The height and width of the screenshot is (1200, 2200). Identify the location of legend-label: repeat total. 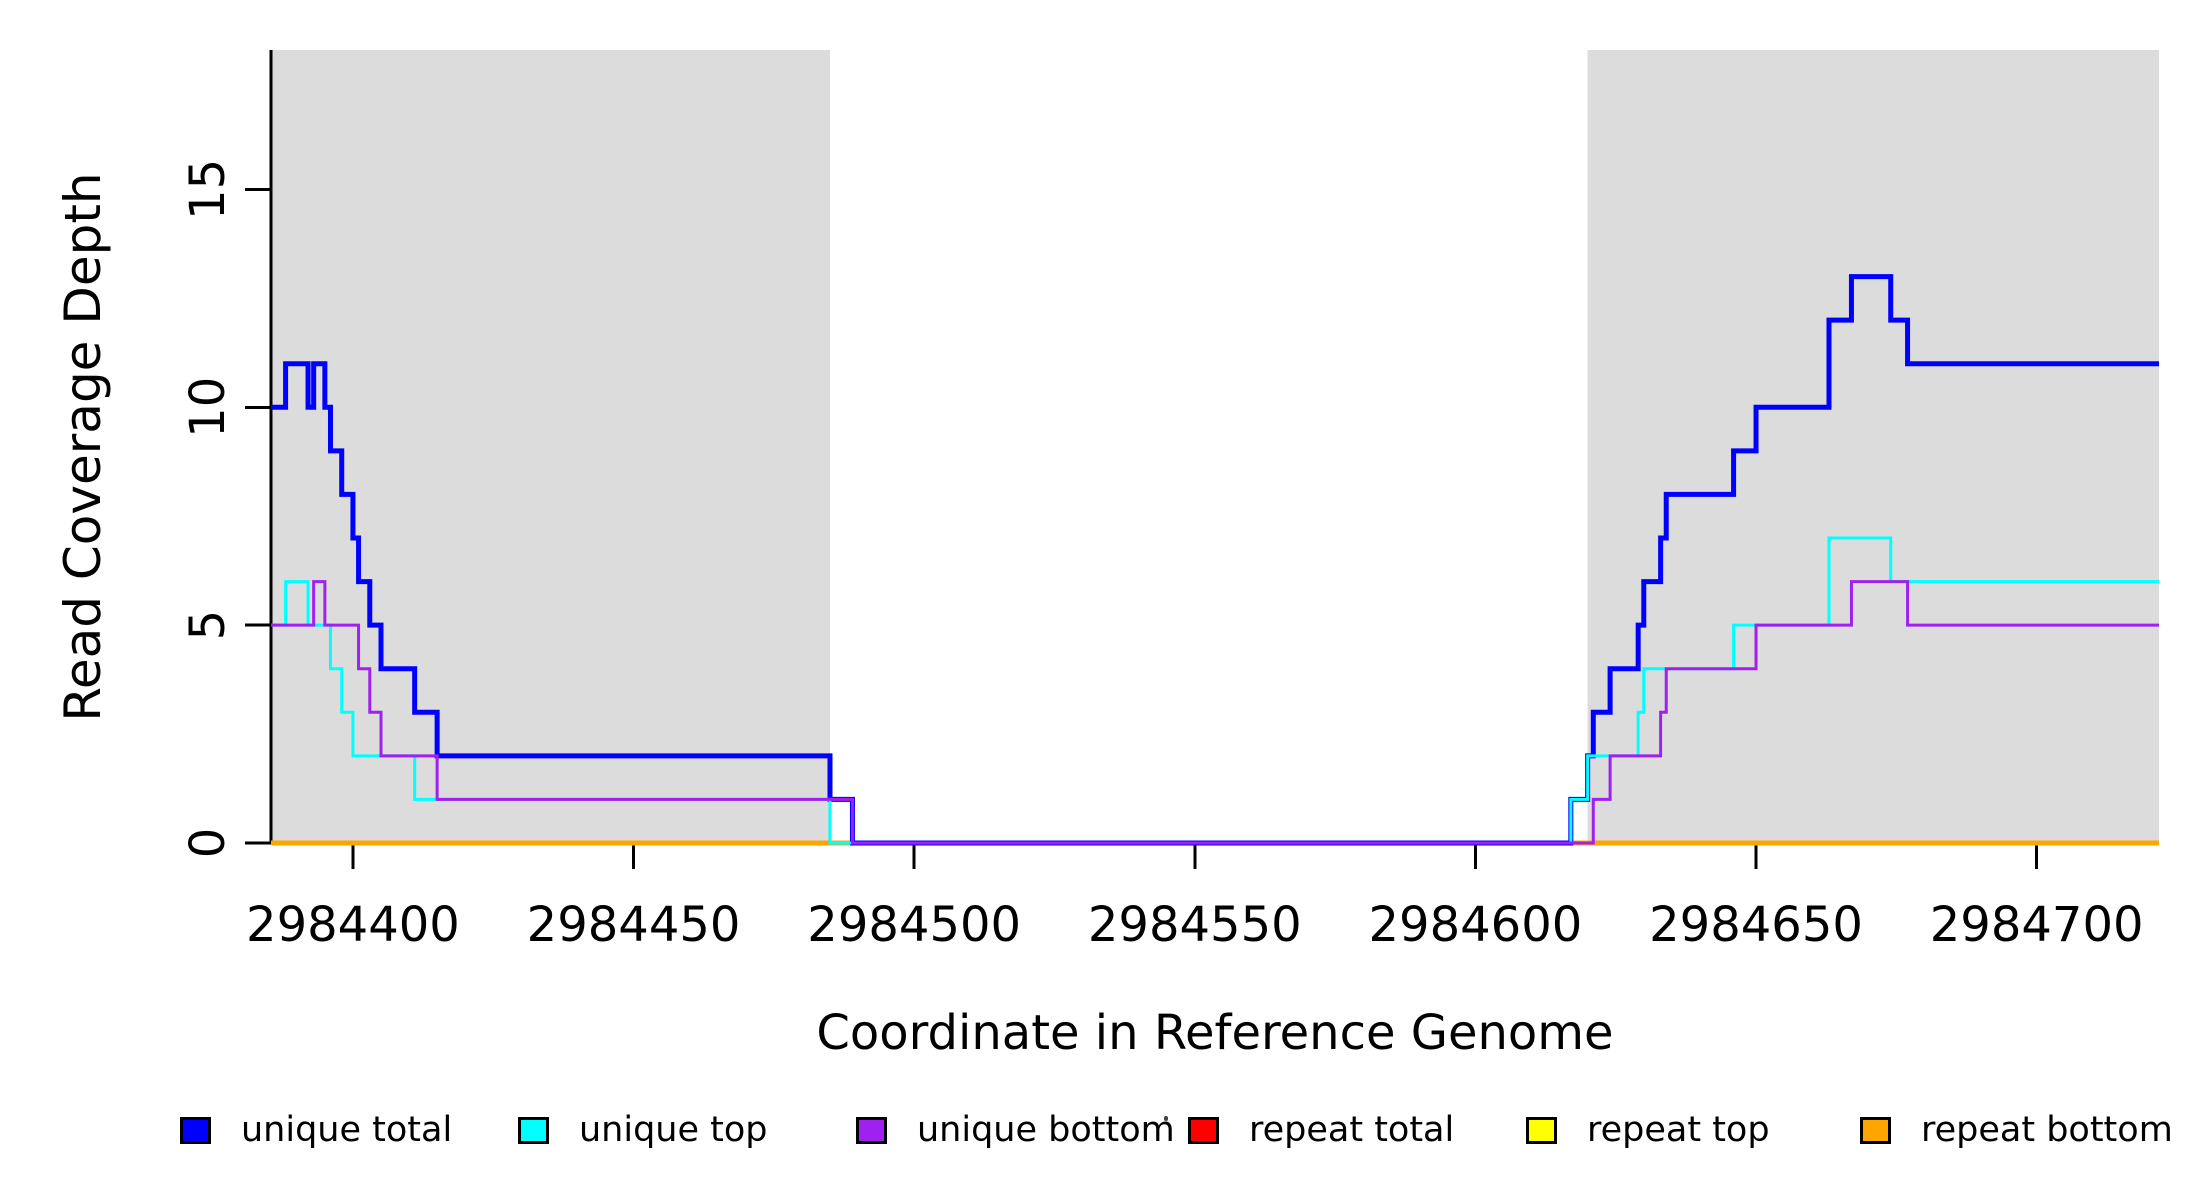
(1352, 1130).